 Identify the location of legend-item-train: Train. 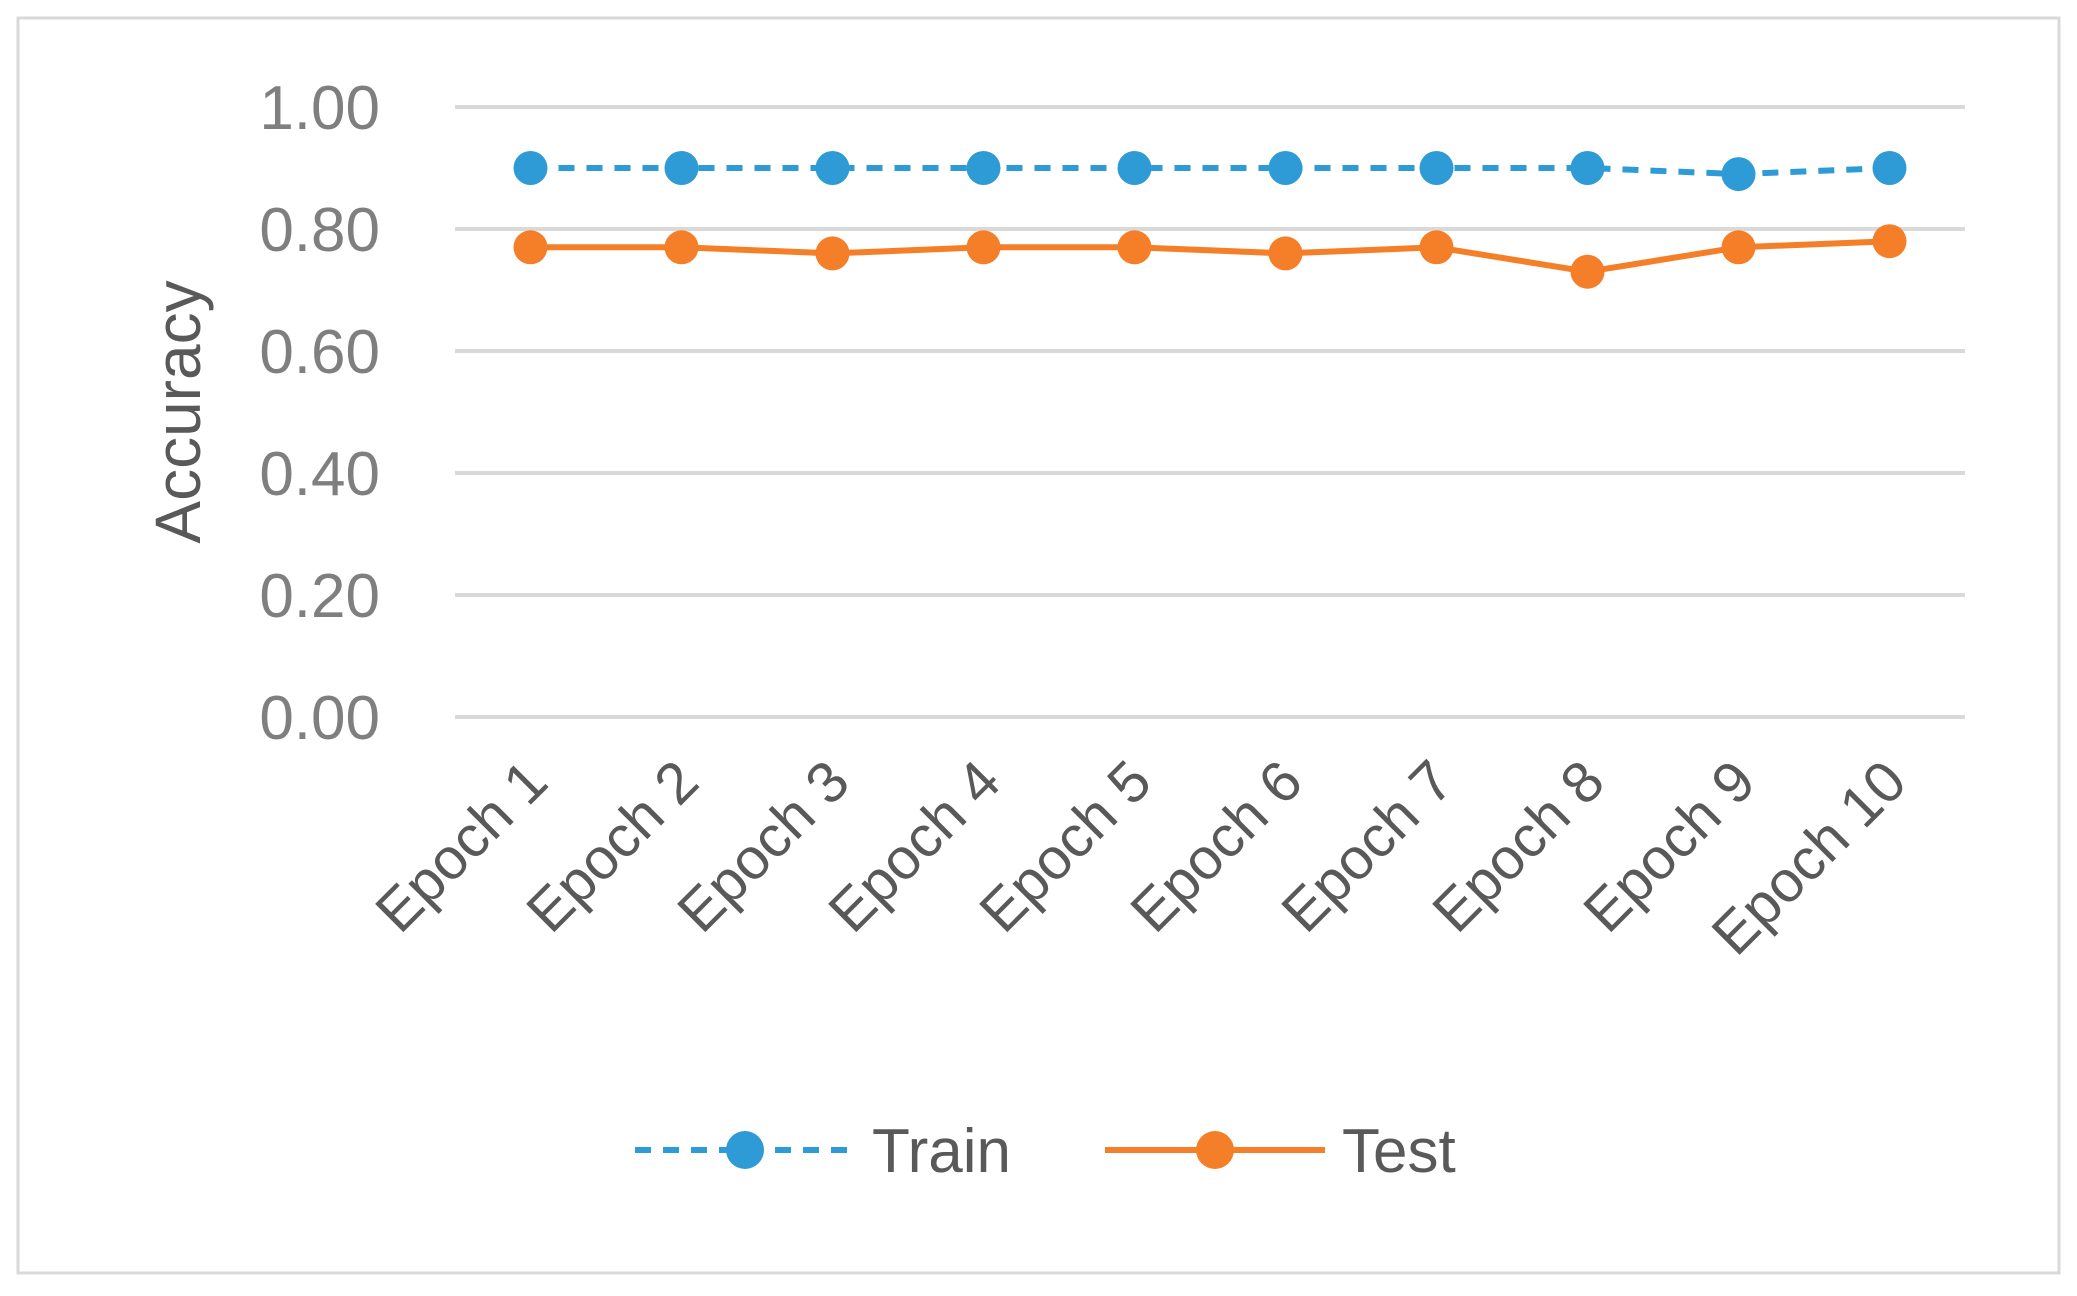
(823, 1151).